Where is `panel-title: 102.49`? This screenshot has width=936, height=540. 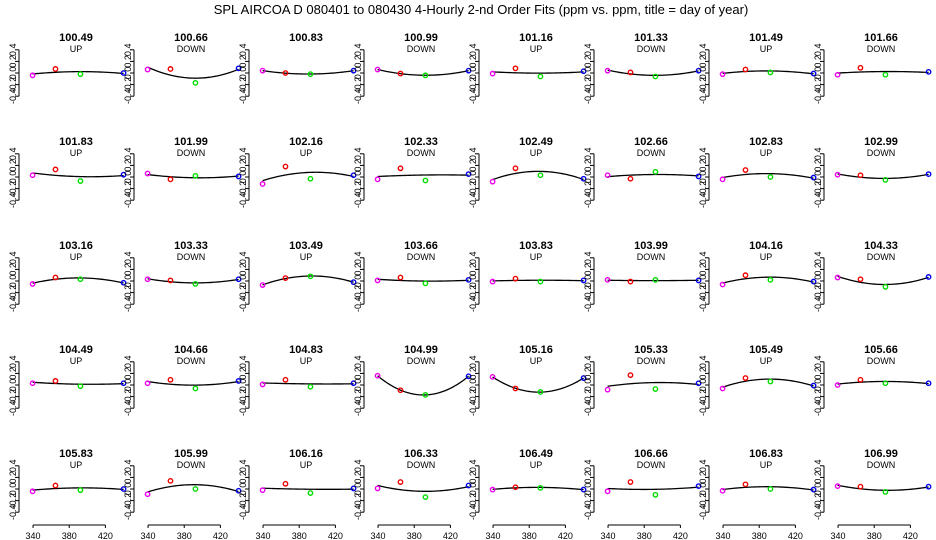 panel-title: 102.49 is located at coordinates (536, 142).